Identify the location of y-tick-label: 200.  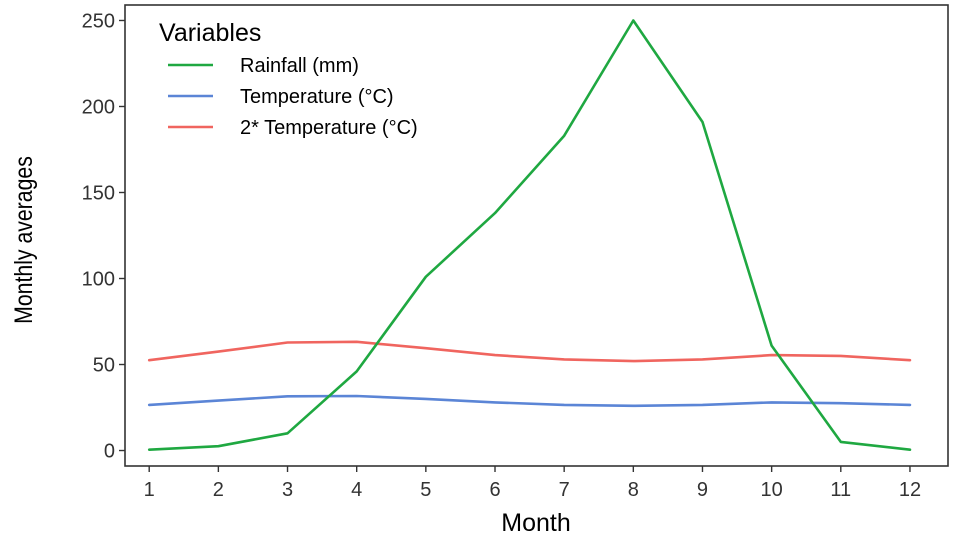
(98, 107).